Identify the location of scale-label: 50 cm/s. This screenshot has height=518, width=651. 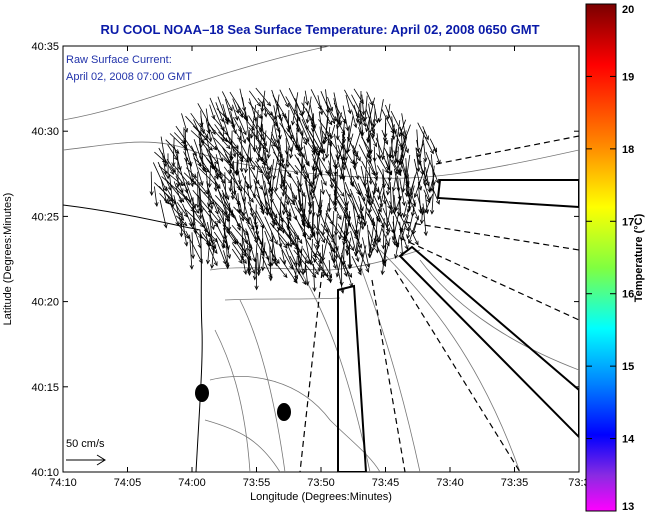
(85, 444).